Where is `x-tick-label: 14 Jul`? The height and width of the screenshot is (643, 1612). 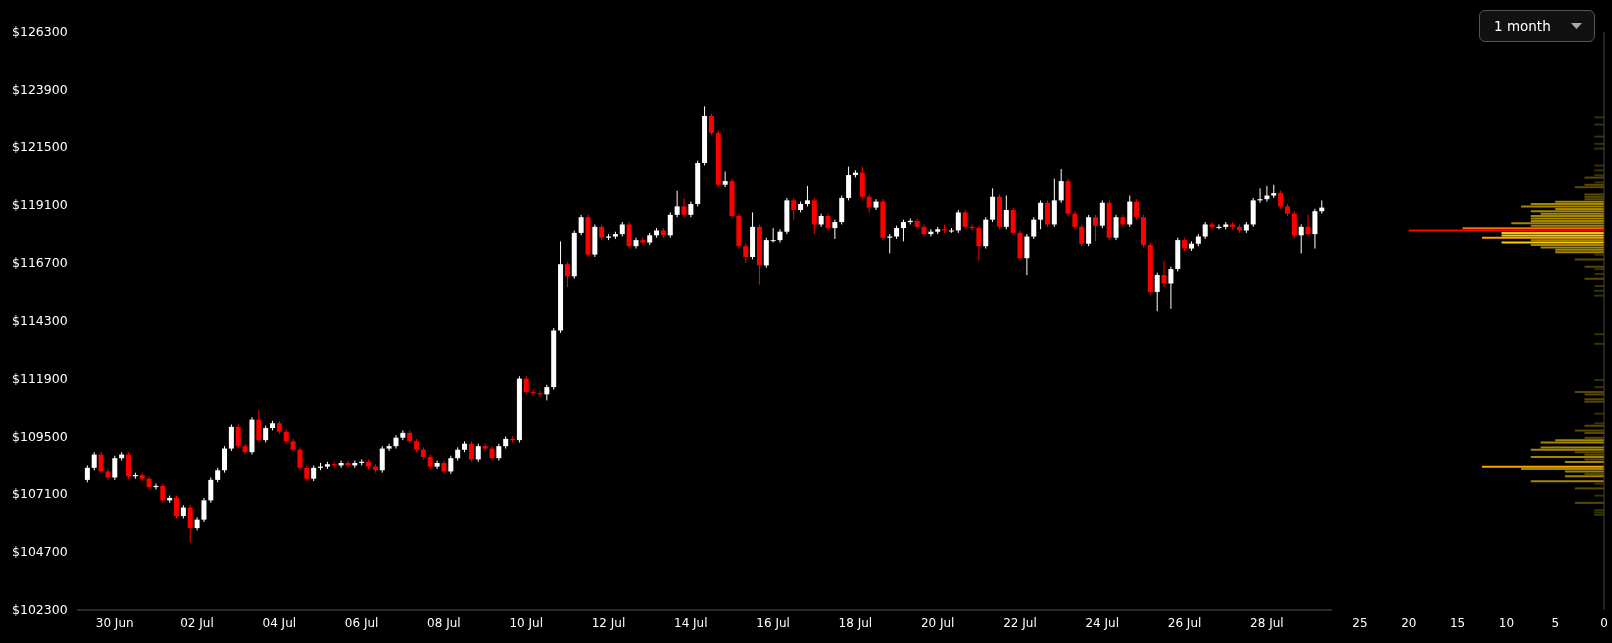 x-tick-label: 14 Jul is located at coordinates (691, 622).